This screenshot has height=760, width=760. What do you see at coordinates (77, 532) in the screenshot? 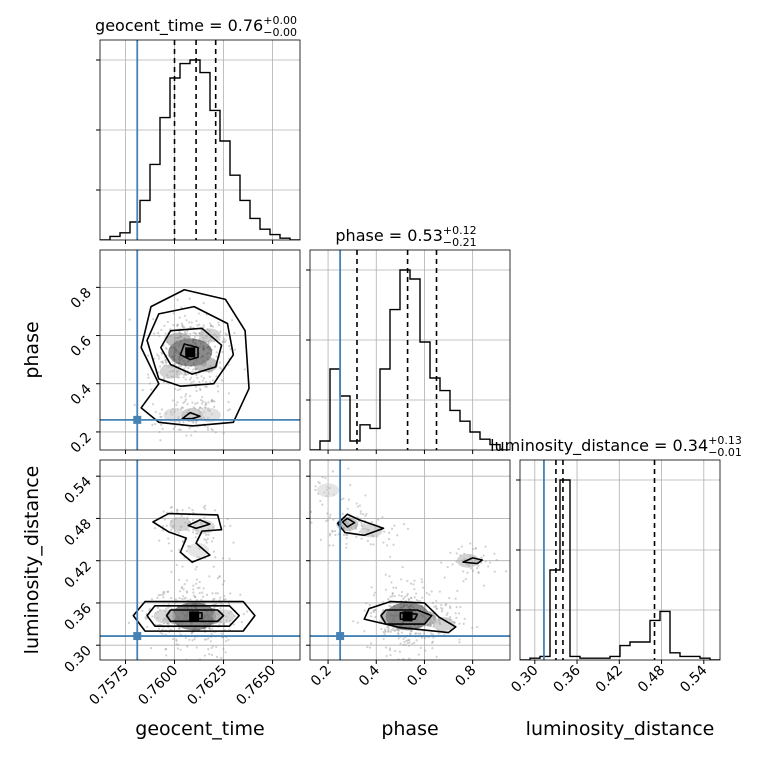
I see `y-tick-label-luminosity-distance-3: 0.48` at bounding box center [77, 532].